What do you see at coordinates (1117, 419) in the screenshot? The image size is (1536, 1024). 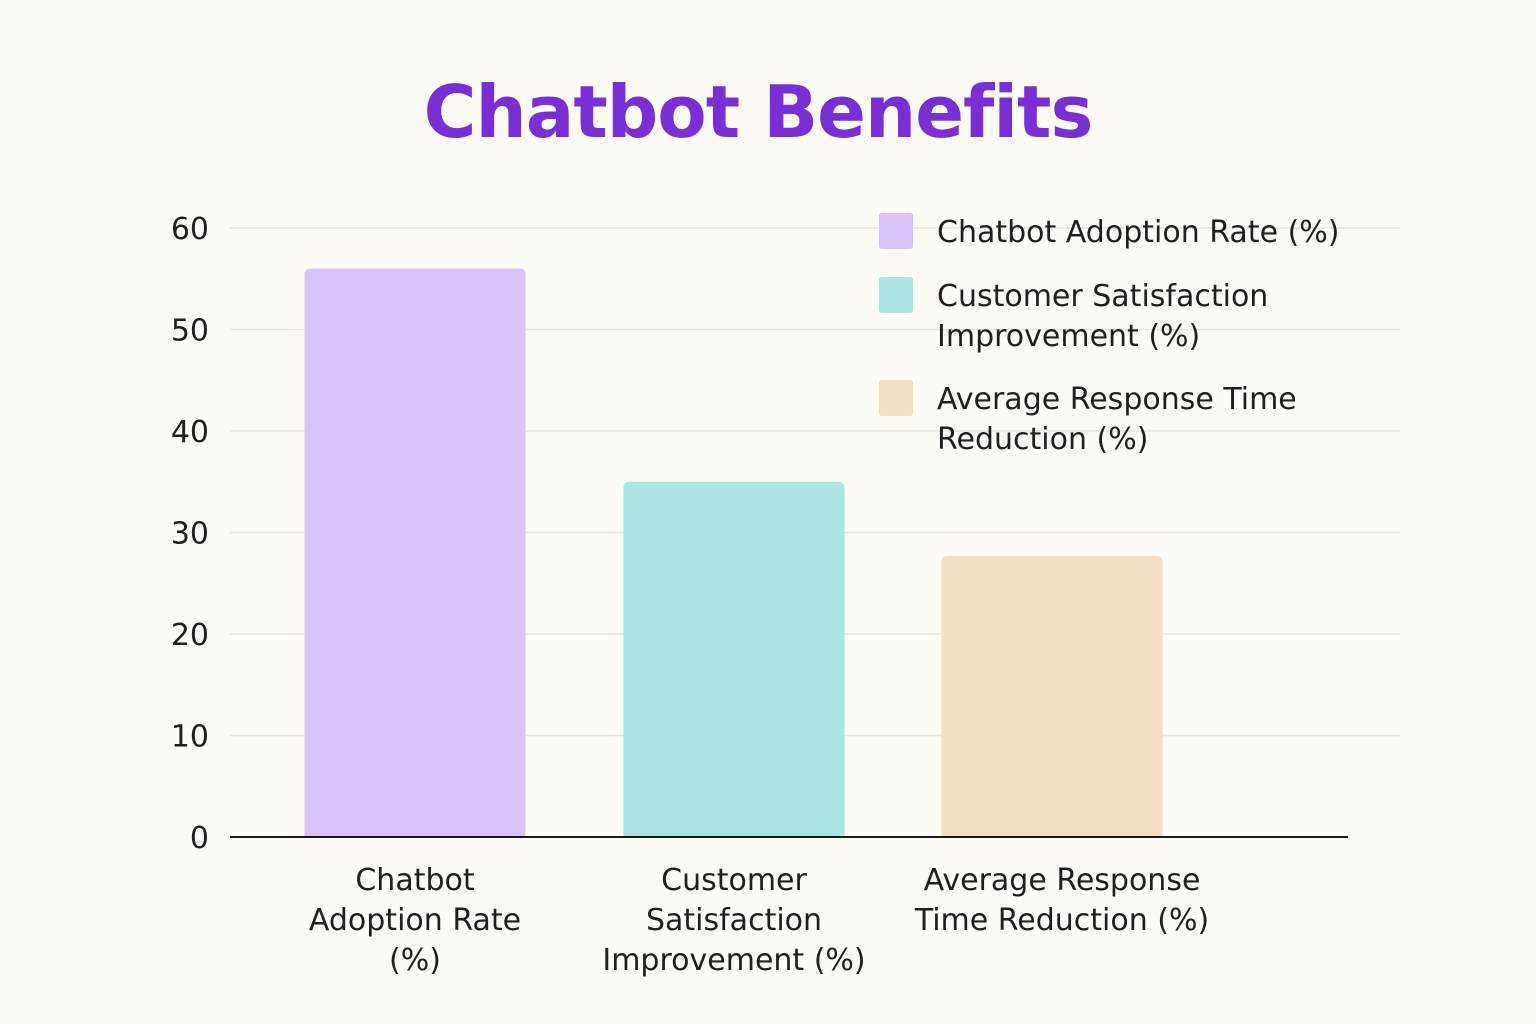 I see `legend-label: Average Response Time Reduction (%)` at bounding box center [1117, 419].